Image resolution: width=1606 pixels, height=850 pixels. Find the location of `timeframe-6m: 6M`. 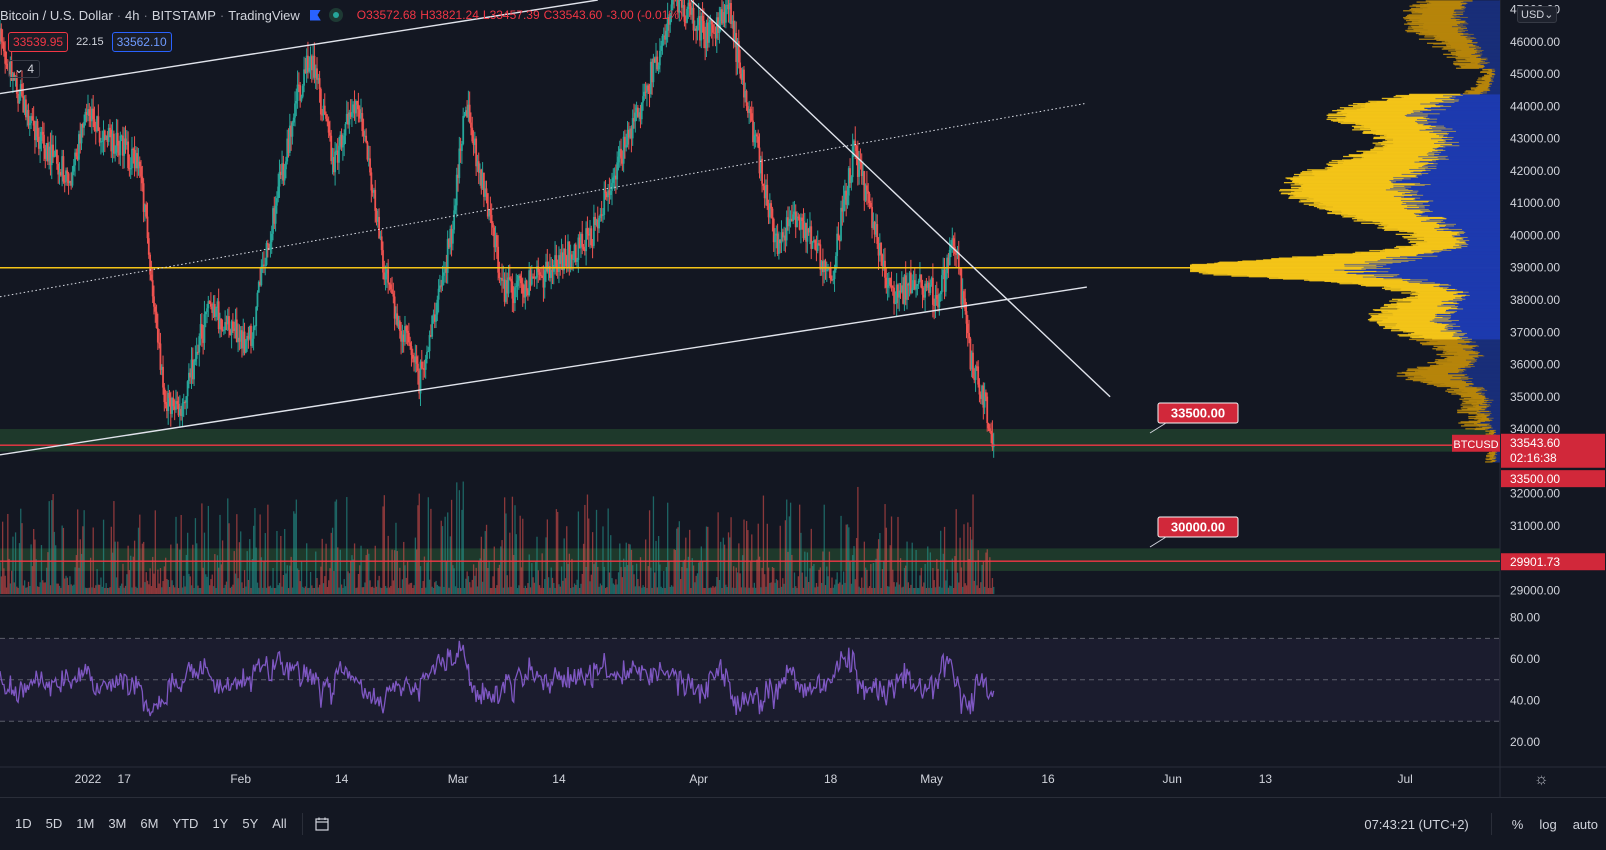

timeframe-6m: 6M is located at coordinates (149, 823).